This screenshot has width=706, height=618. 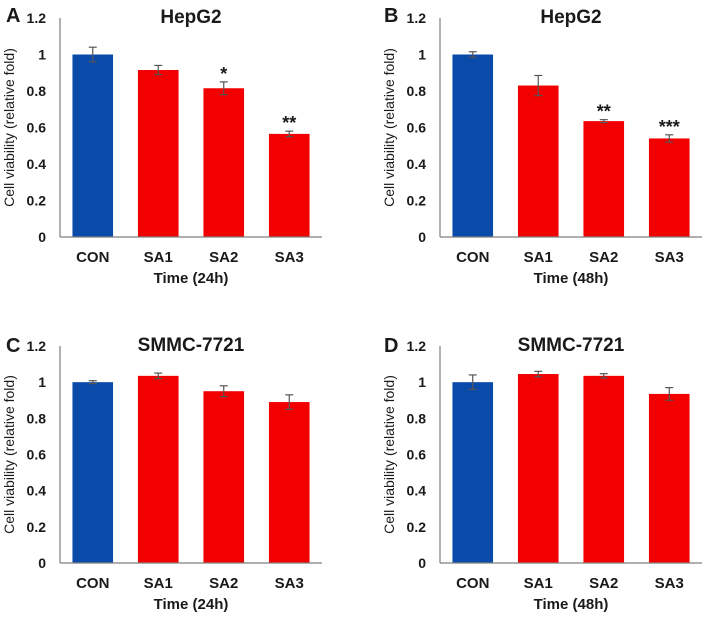 I want to click on y-tick-label-b-5: 1, so click(x=422, y=55).